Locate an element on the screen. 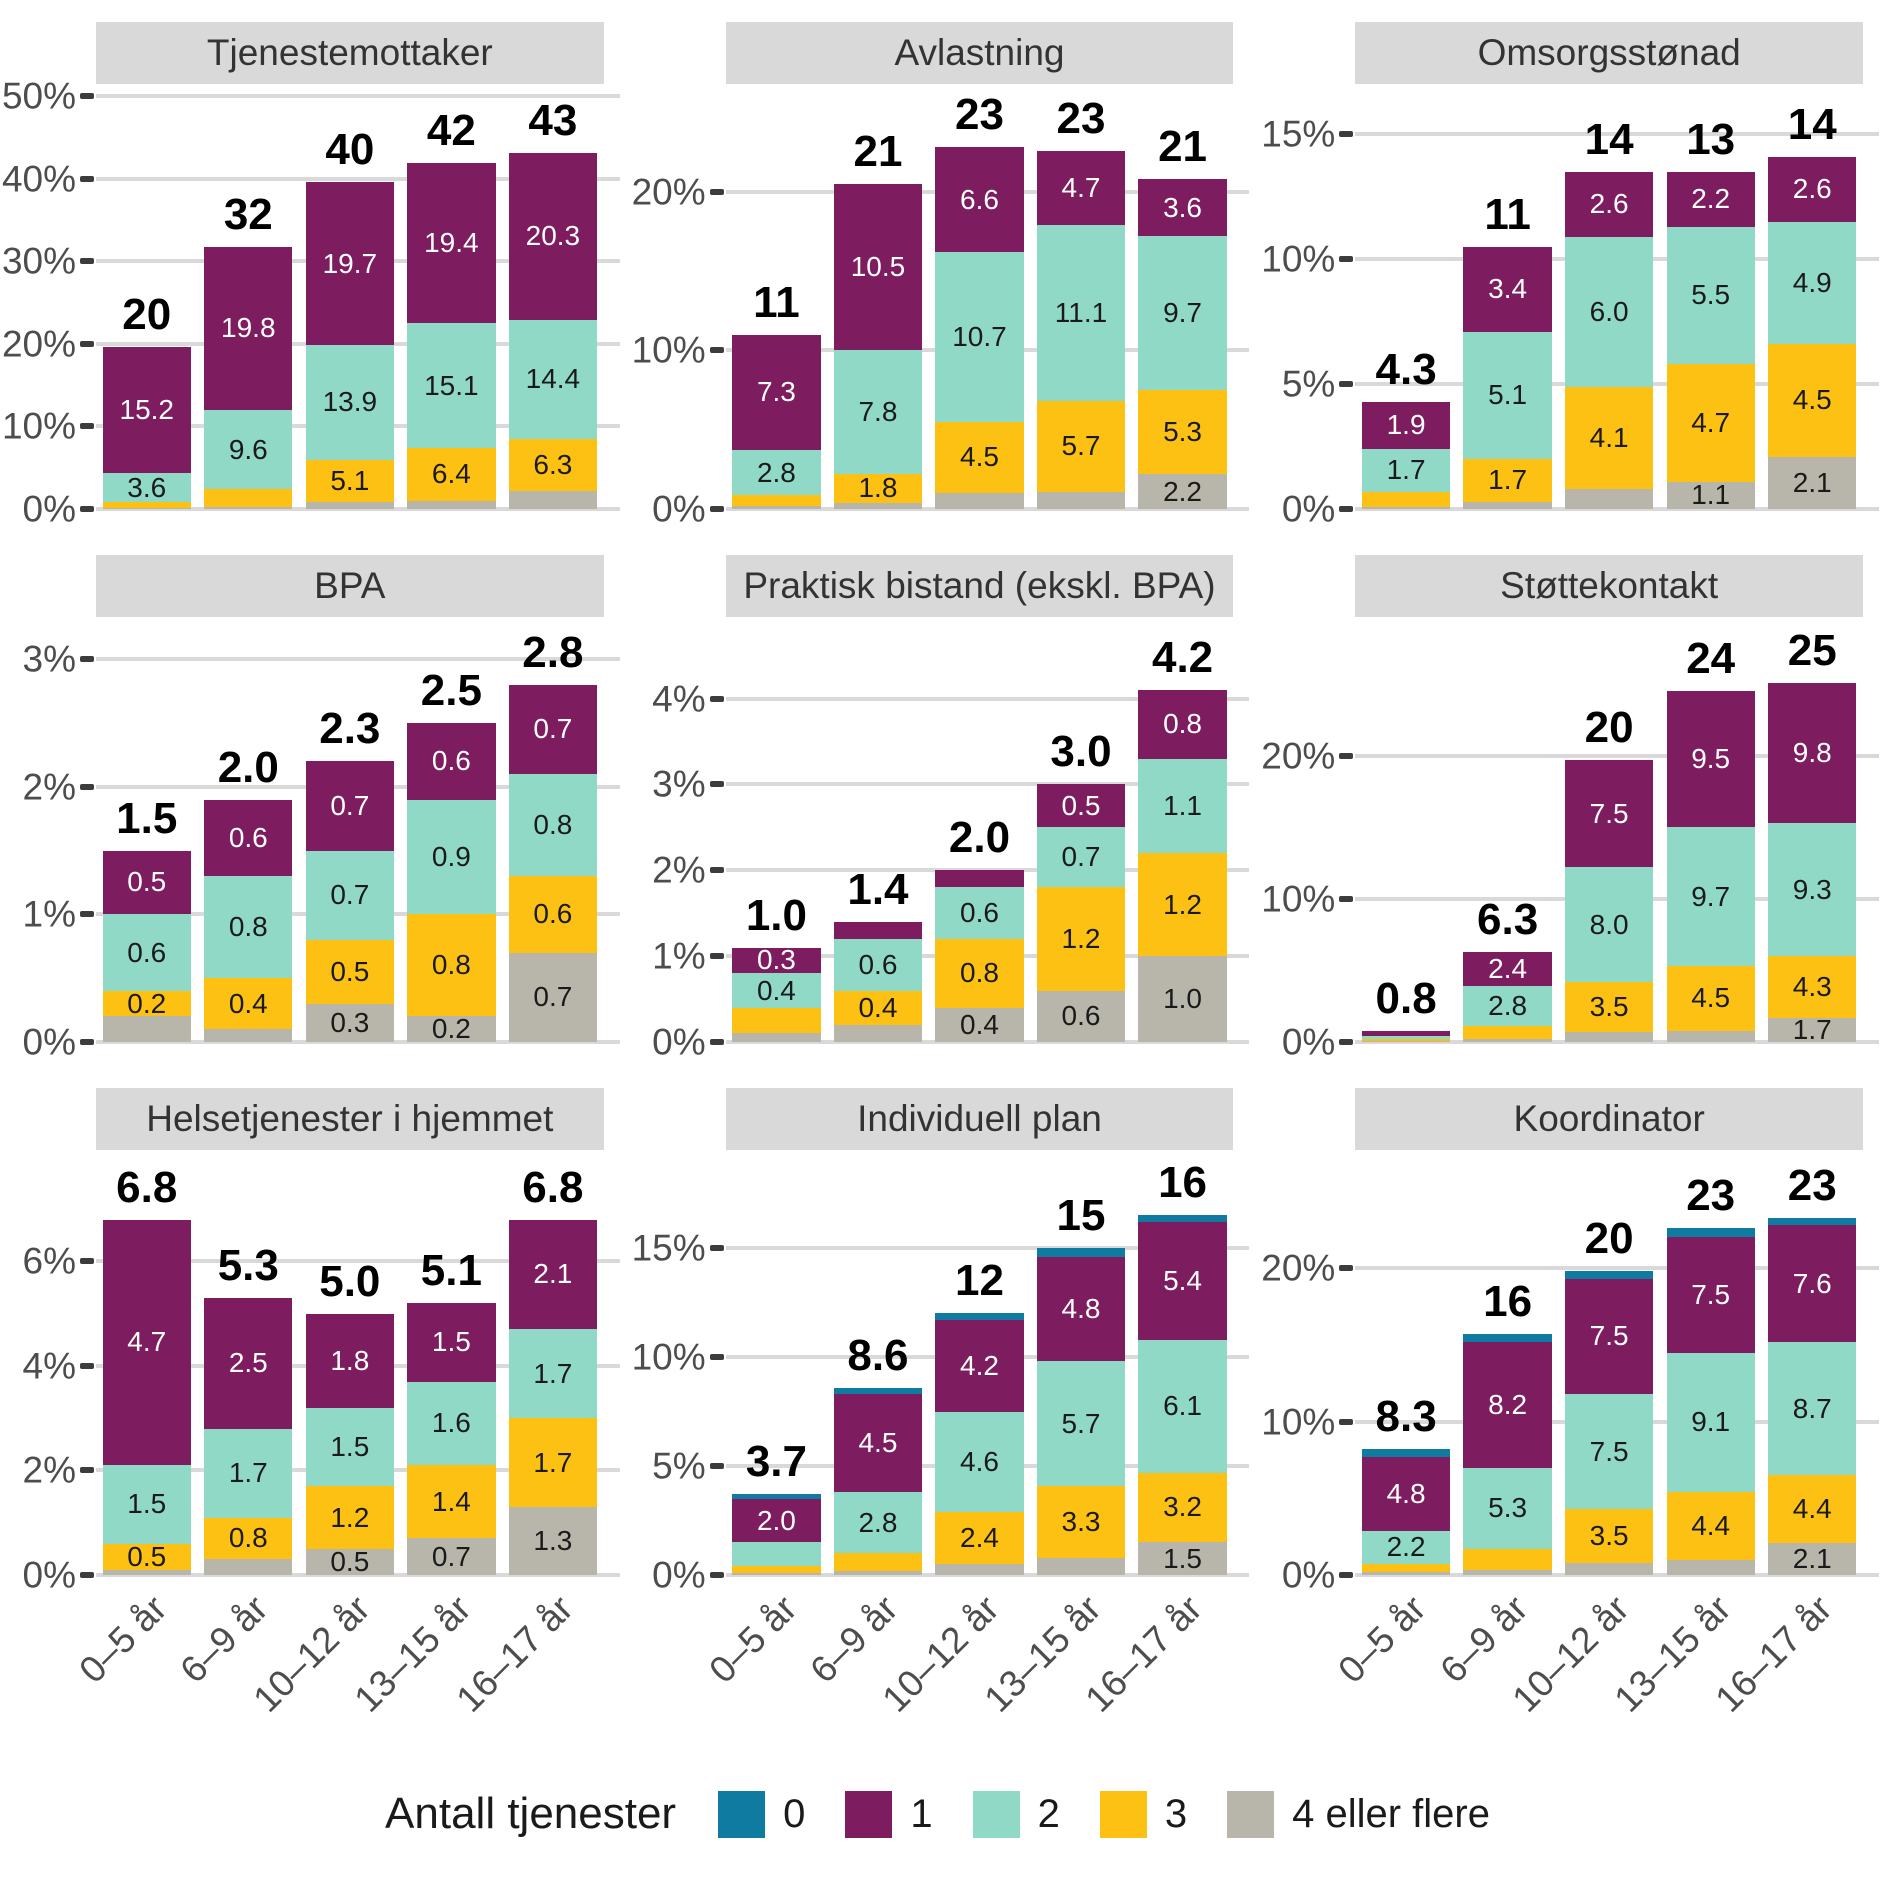  bar-total-label: 11 is located at coordinates (776, 302).